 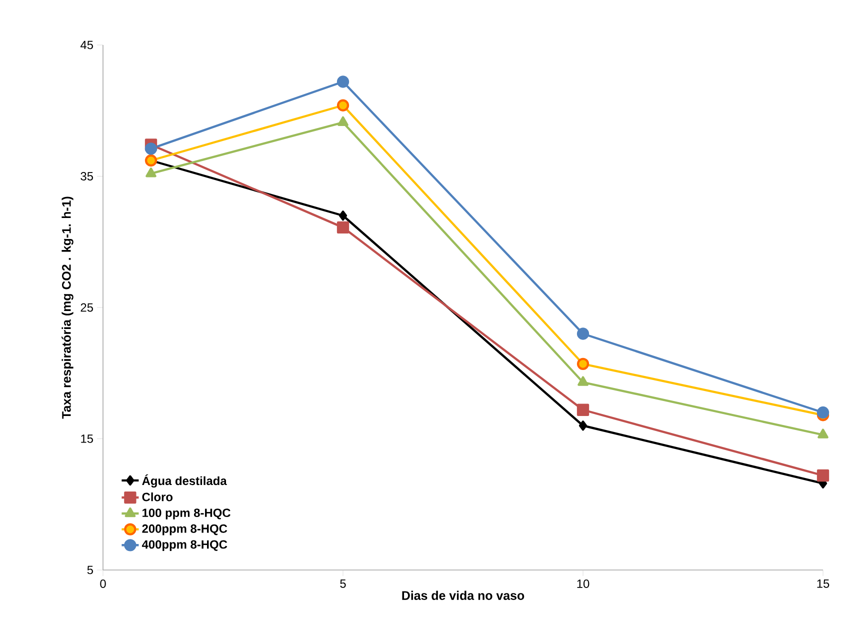 I want to click on x-tick-label: 10, so click(x=583, y=584).